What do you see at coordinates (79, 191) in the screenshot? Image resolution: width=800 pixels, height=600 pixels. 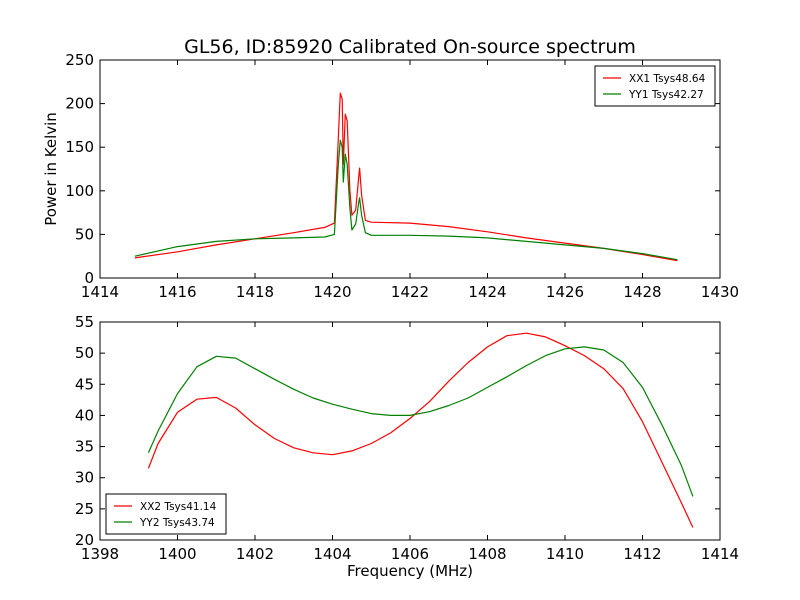 I see `y-tick-label: 100` at bounding box center [79, 191].